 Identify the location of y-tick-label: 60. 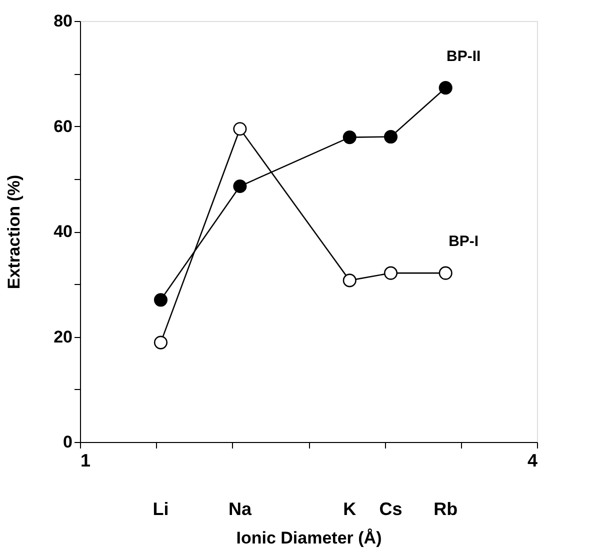
(63, 126).